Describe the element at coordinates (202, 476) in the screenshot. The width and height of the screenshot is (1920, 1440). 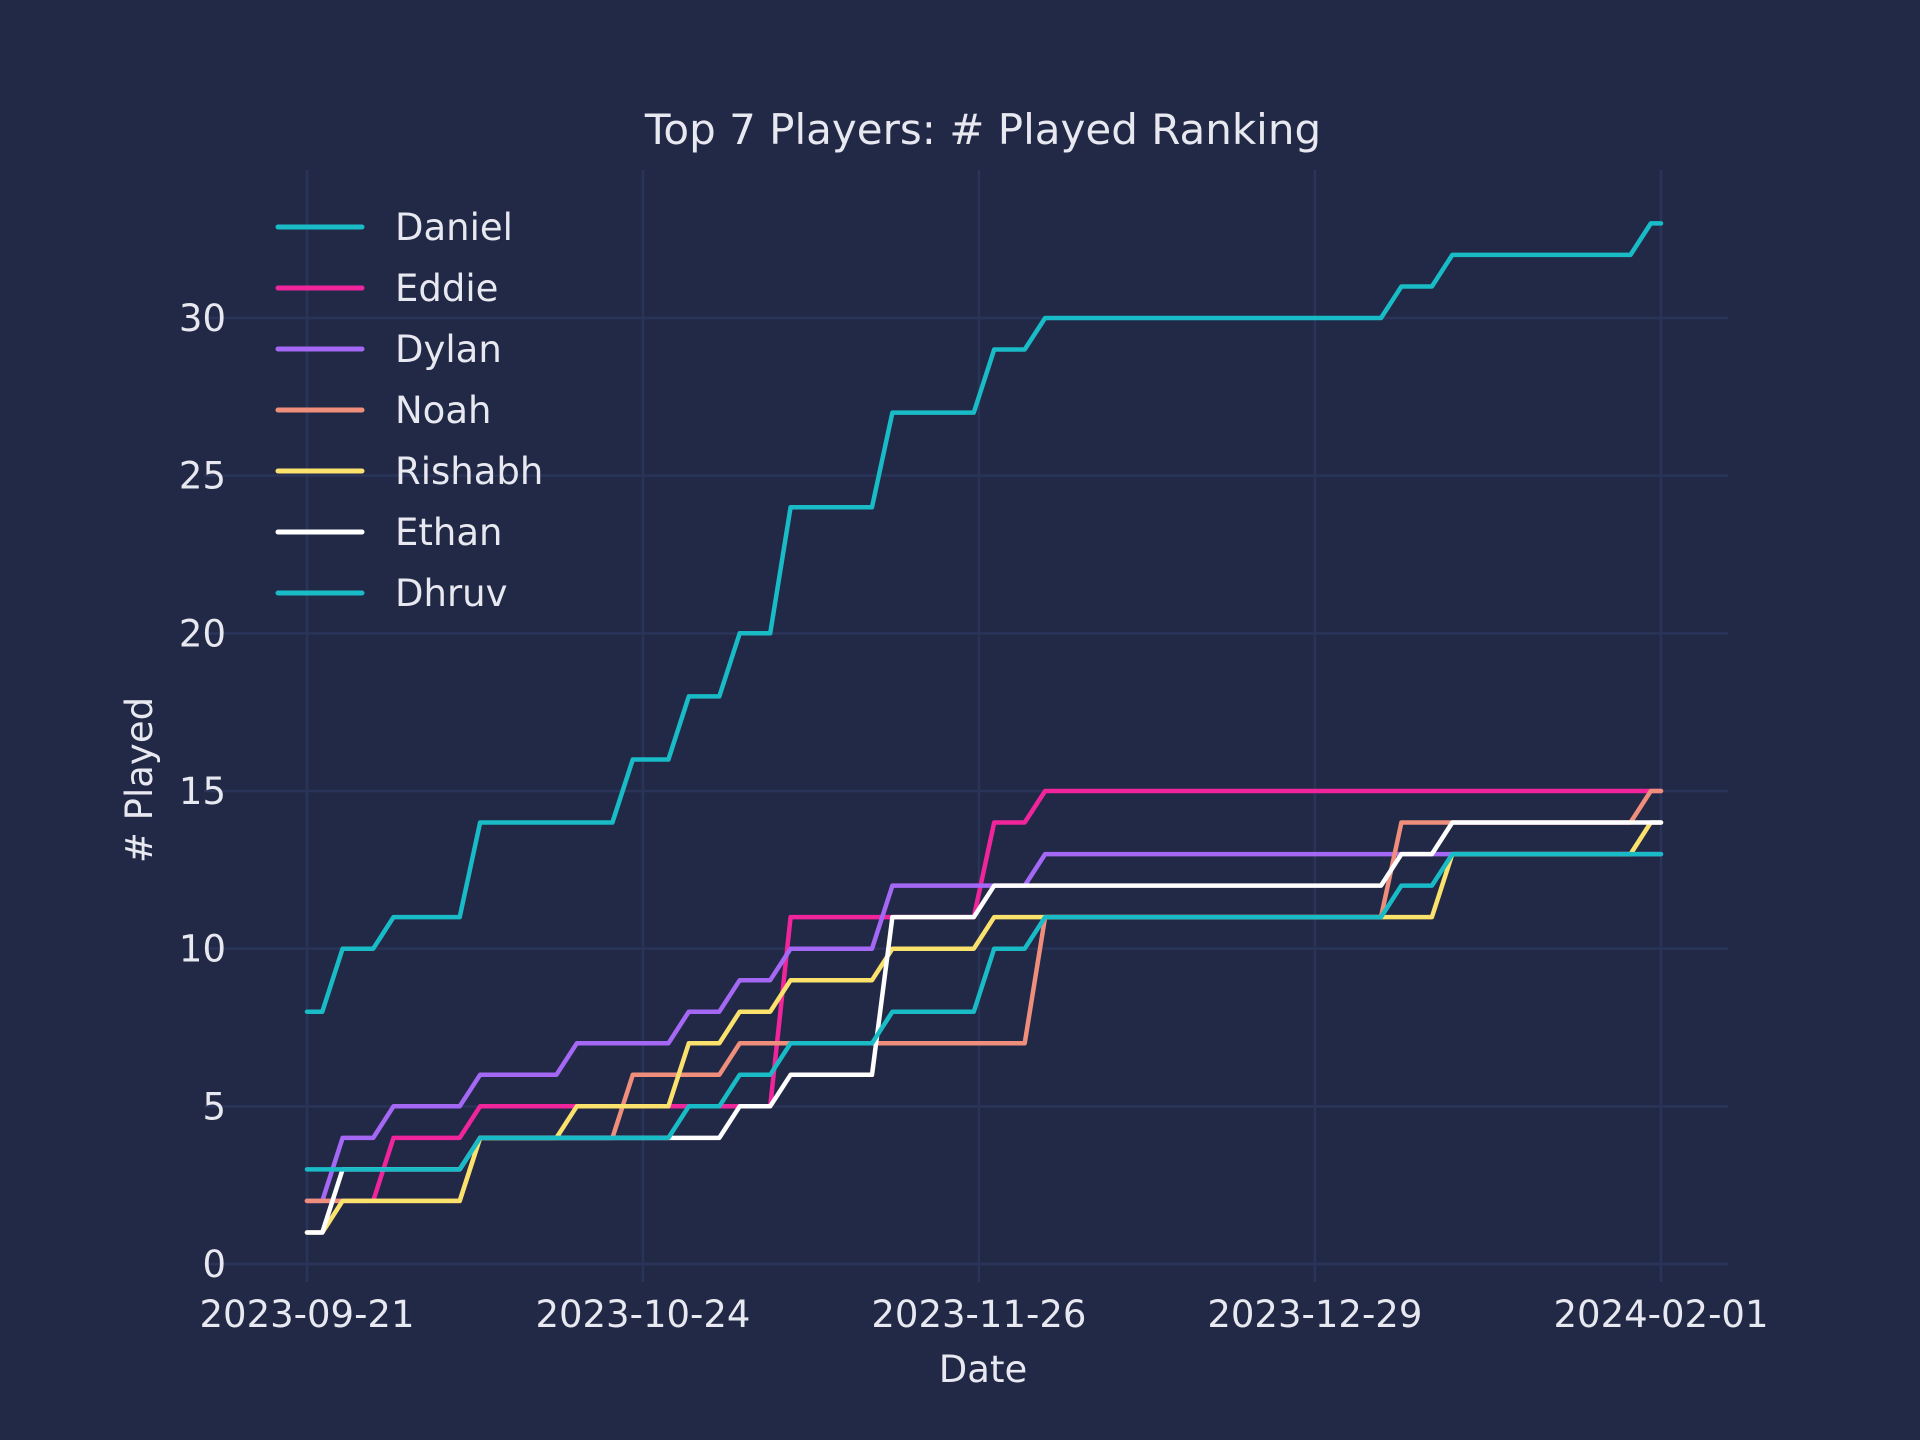
I see `y-tick-label: 25` at that location.